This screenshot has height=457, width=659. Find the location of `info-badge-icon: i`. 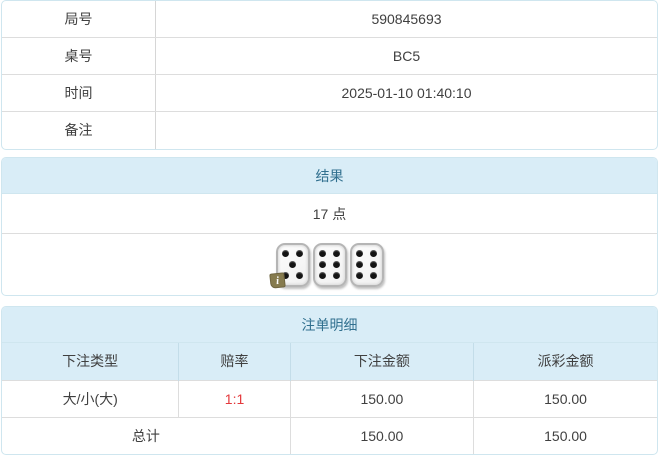

info-badge-icon: i is located at coordinates (277, 280).